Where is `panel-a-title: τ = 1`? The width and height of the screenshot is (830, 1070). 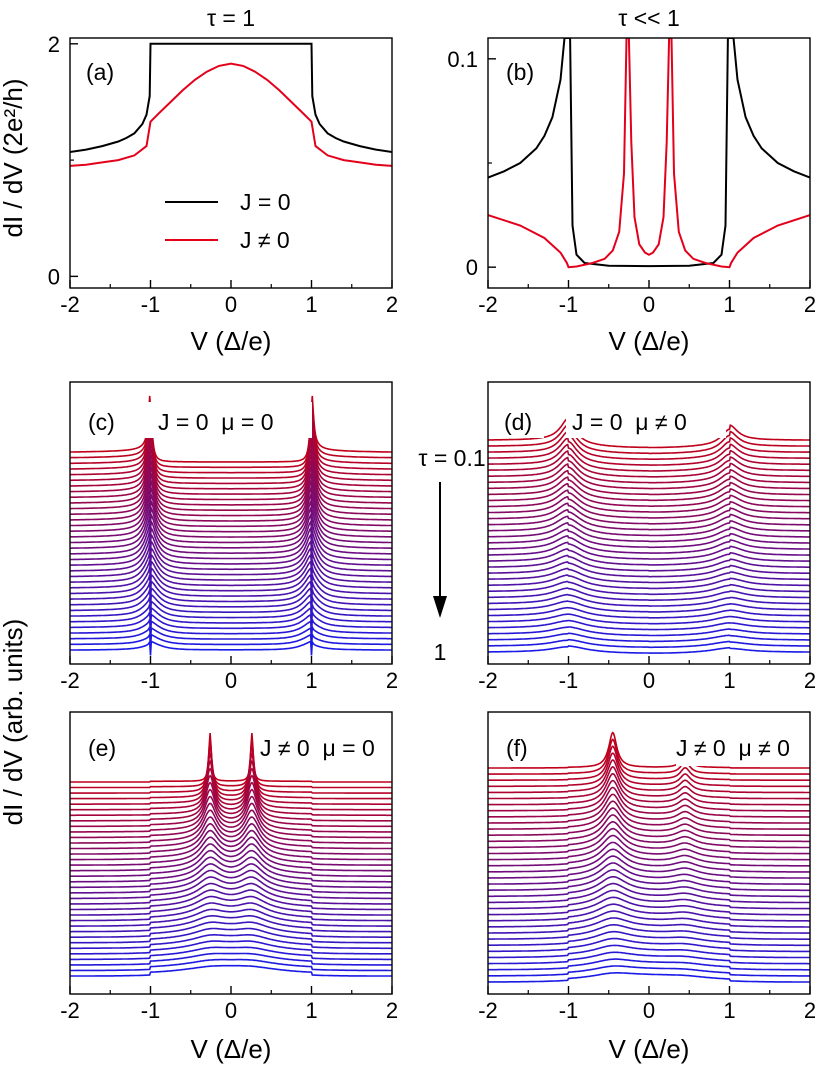
panel-a-title: τ = 1 is located at coordinates (231, 18).